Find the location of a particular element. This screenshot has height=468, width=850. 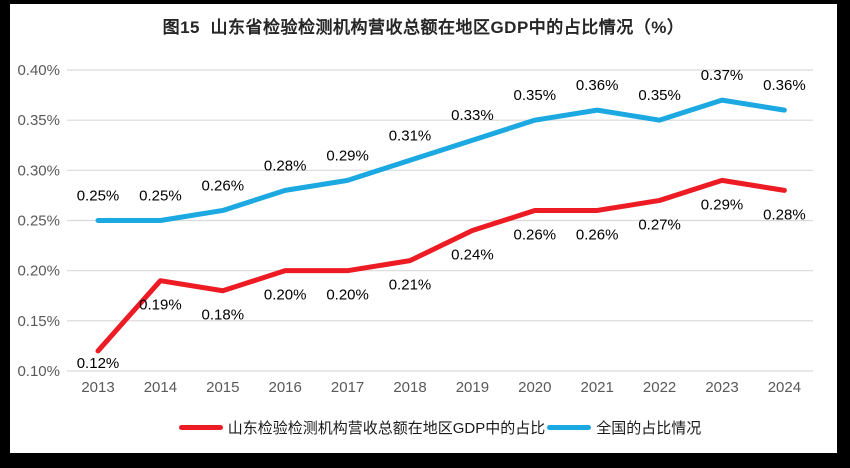

y-tick-label: 0.10% is located at coordinates (38, 371).